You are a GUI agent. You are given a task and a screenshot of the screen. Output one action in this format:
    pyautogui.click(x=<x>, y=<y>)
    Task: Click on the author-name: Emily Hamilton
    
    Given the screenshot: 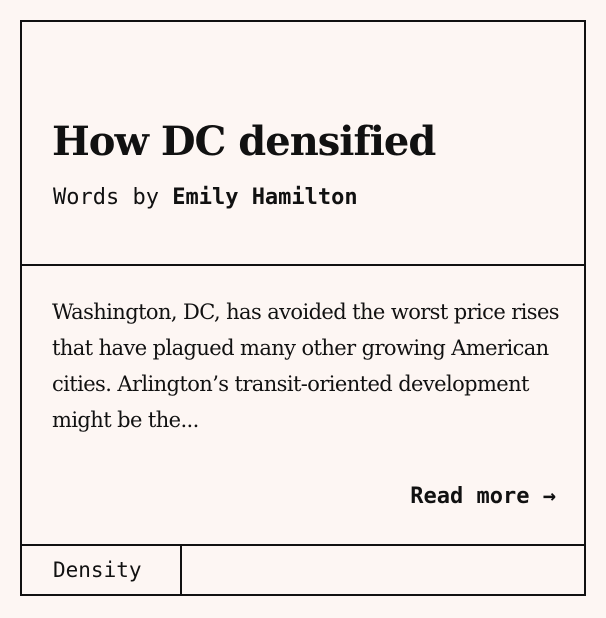 What is the action you would take?
    pyautogui.click(x=265, y=197)
    